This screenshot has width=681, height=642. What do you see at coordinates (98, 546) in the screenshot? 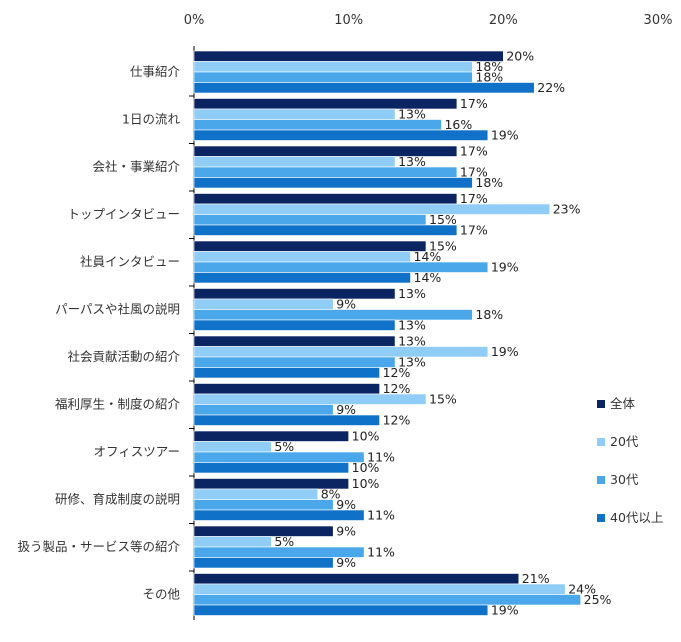
I see `category-label: 扱う製品・サービス等の紹介` at bounding box center [98, 546].